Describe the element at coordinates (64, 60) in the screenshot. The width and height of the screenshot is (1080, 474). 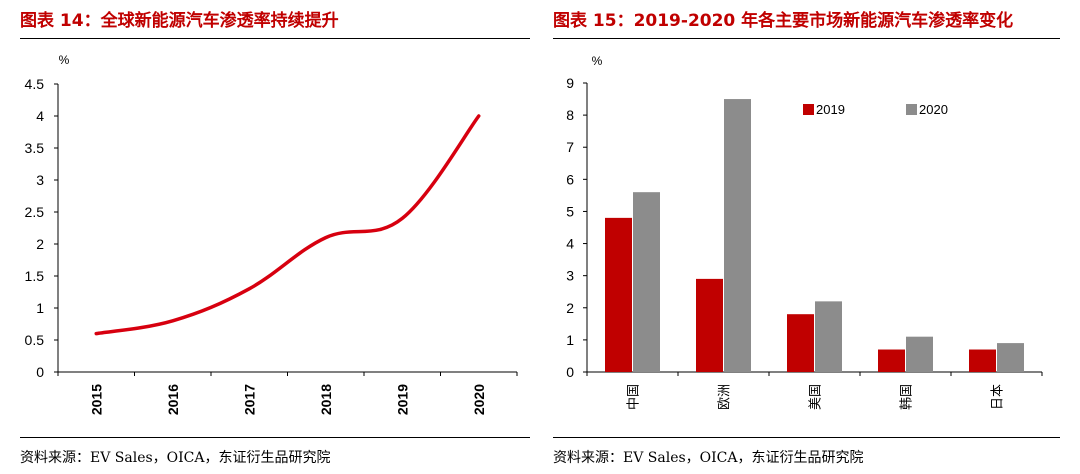
I see `left-y-axis-unit: %` at that location.